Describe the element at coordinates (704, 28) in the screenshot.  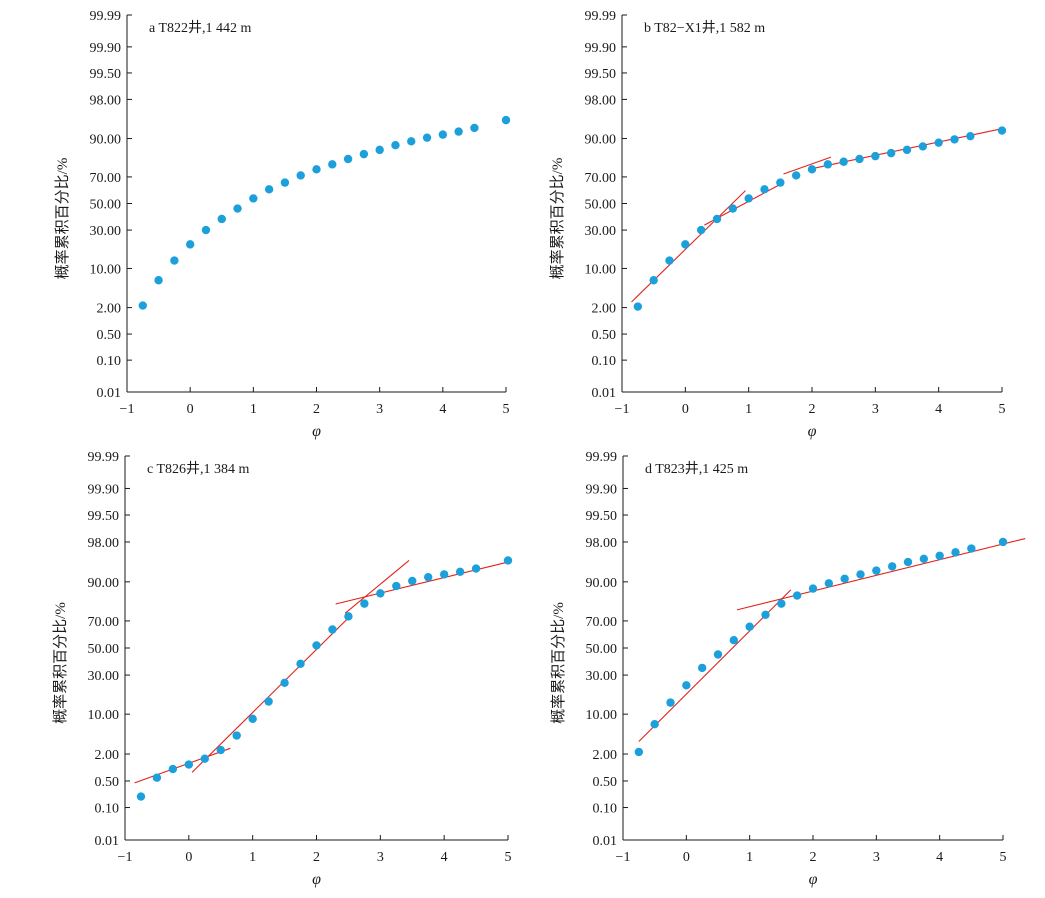
I see `panel-title: b T82−X1井,1 582 m` at that location.